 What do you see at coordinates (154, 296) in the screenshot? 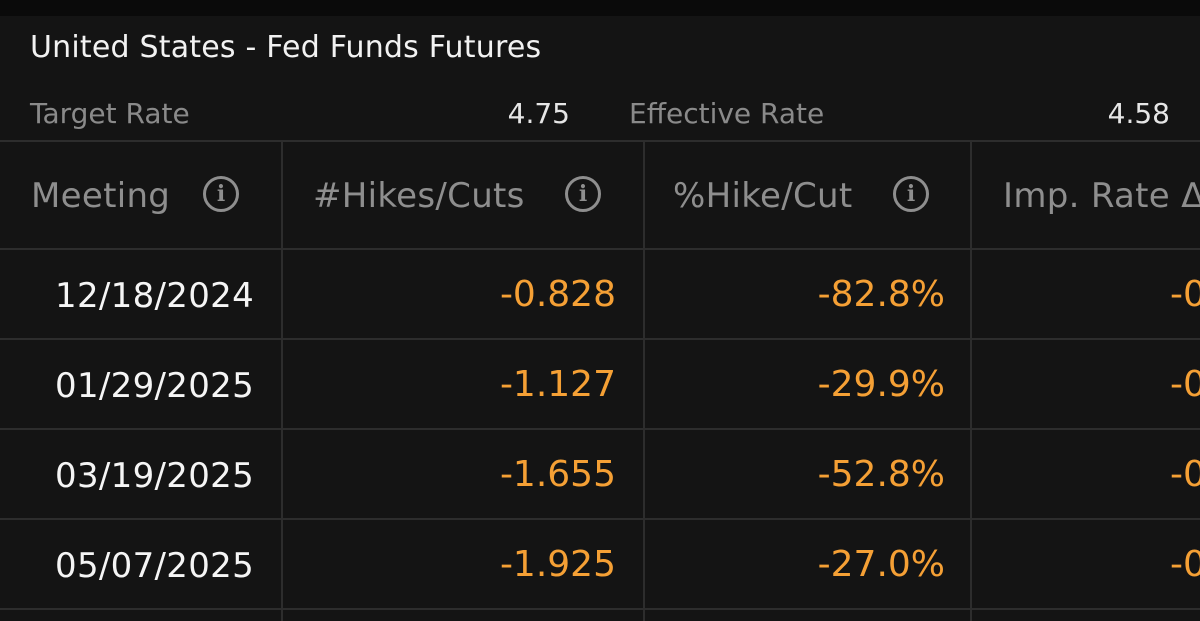
I see `meeting-date: 12/18/2024` at bounding box center [154, 296].